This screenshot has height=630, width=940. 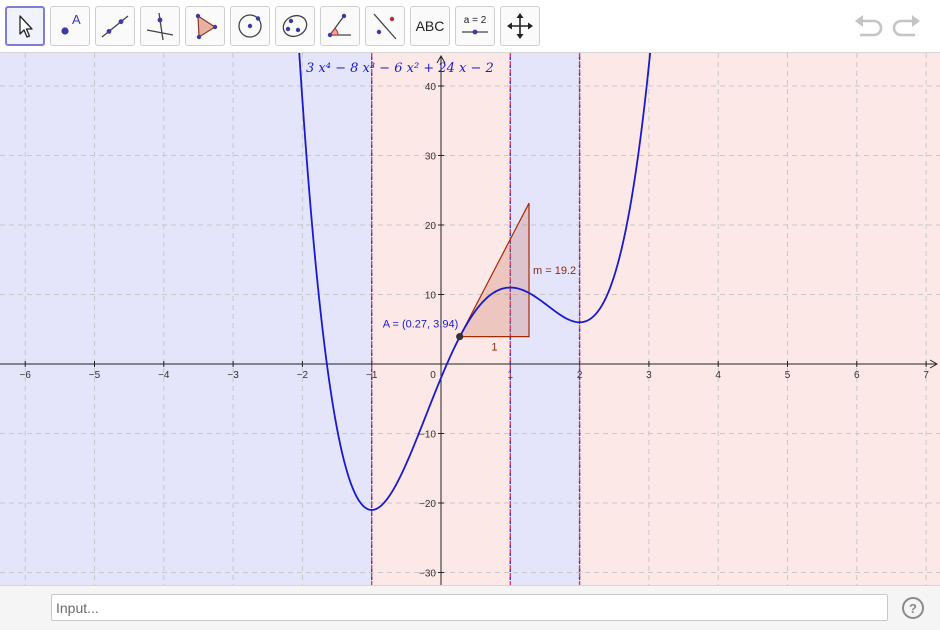 I want to click on x-tick-label: −4, so click(x=164, y=375).